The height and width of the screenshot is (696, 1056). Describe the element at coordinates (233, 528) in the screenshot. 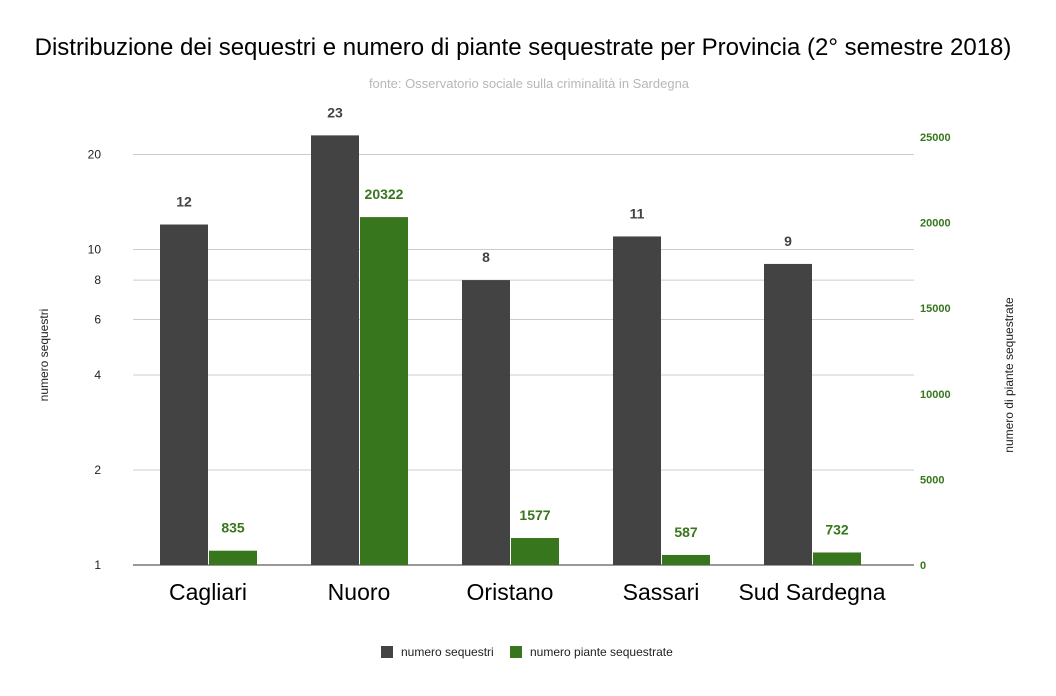

I see `data-label: 835` at that location.